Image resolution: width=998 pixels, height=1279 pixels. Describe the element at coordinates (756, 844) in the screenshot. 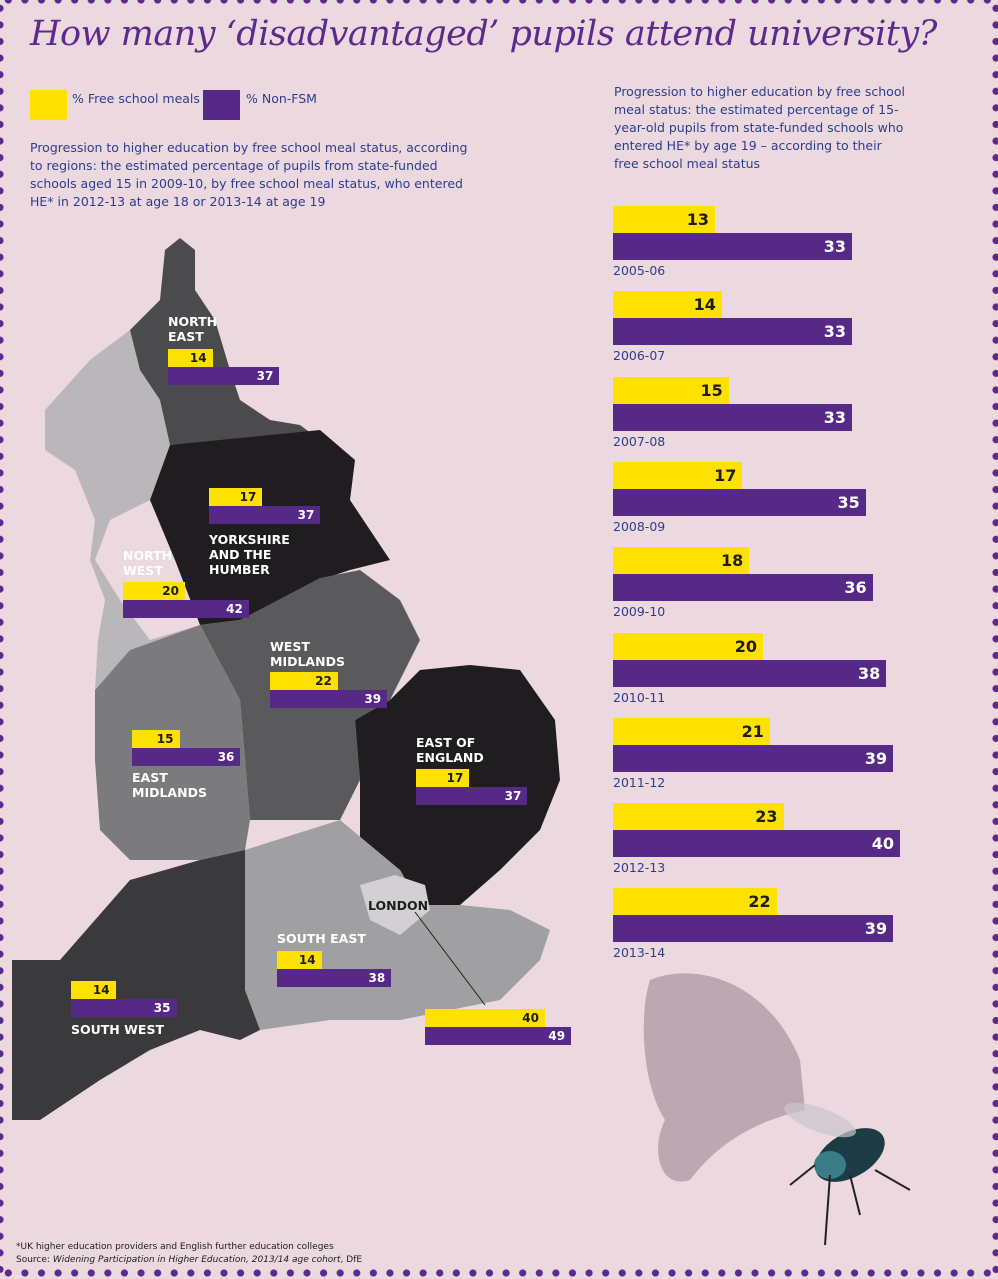

I see `bar-non-fsm-2012-13: 40` at that location.